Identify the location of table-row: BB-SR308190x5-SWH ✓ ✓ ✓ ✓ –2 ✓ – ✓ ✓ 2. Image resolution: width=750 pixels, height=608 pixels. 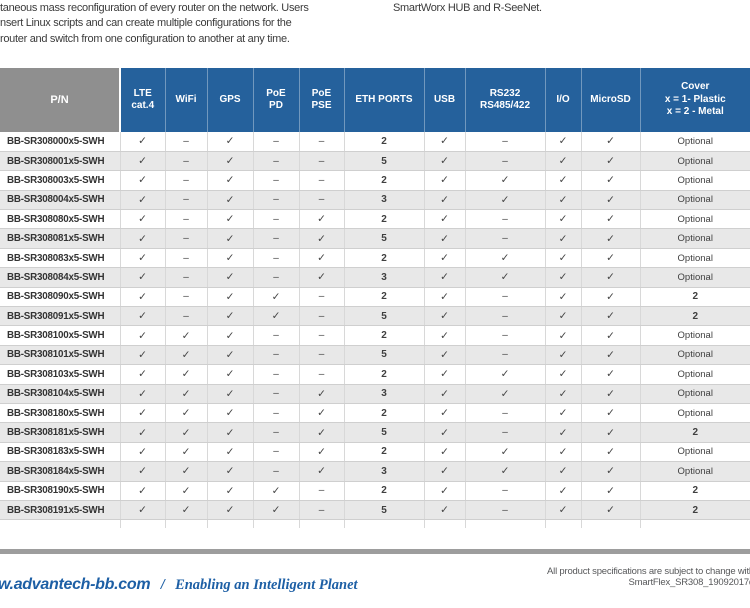
(375, 491).